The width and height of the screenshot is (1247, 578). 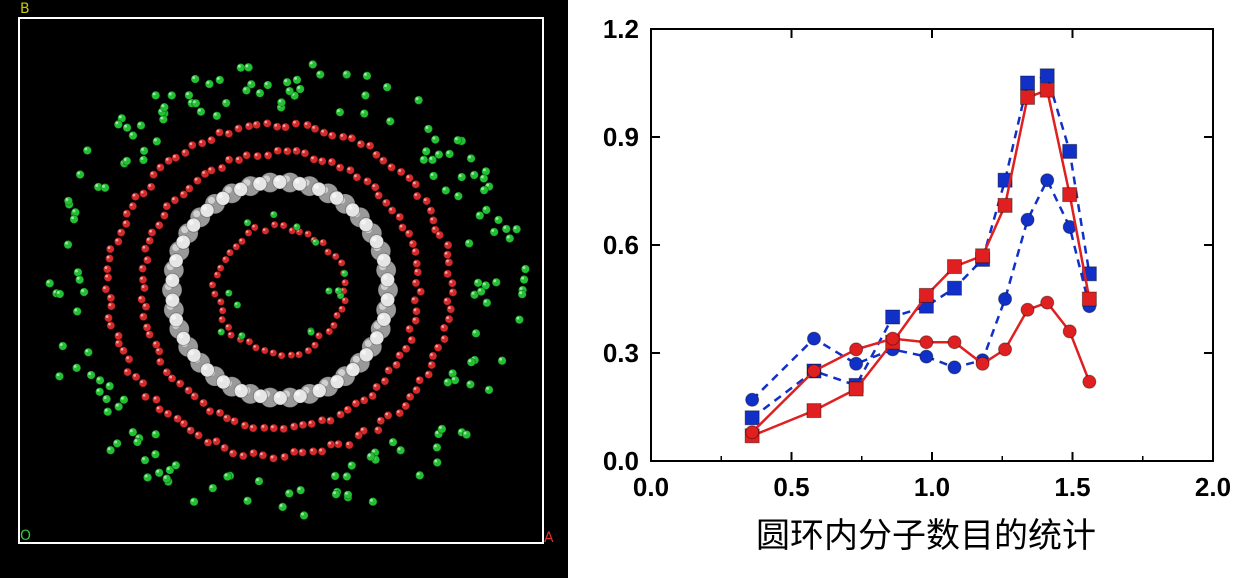 What do you see at coordinates (549, 538) in the screenshot?
I see `axis-label-a: A` at bounding box center [549, 538].